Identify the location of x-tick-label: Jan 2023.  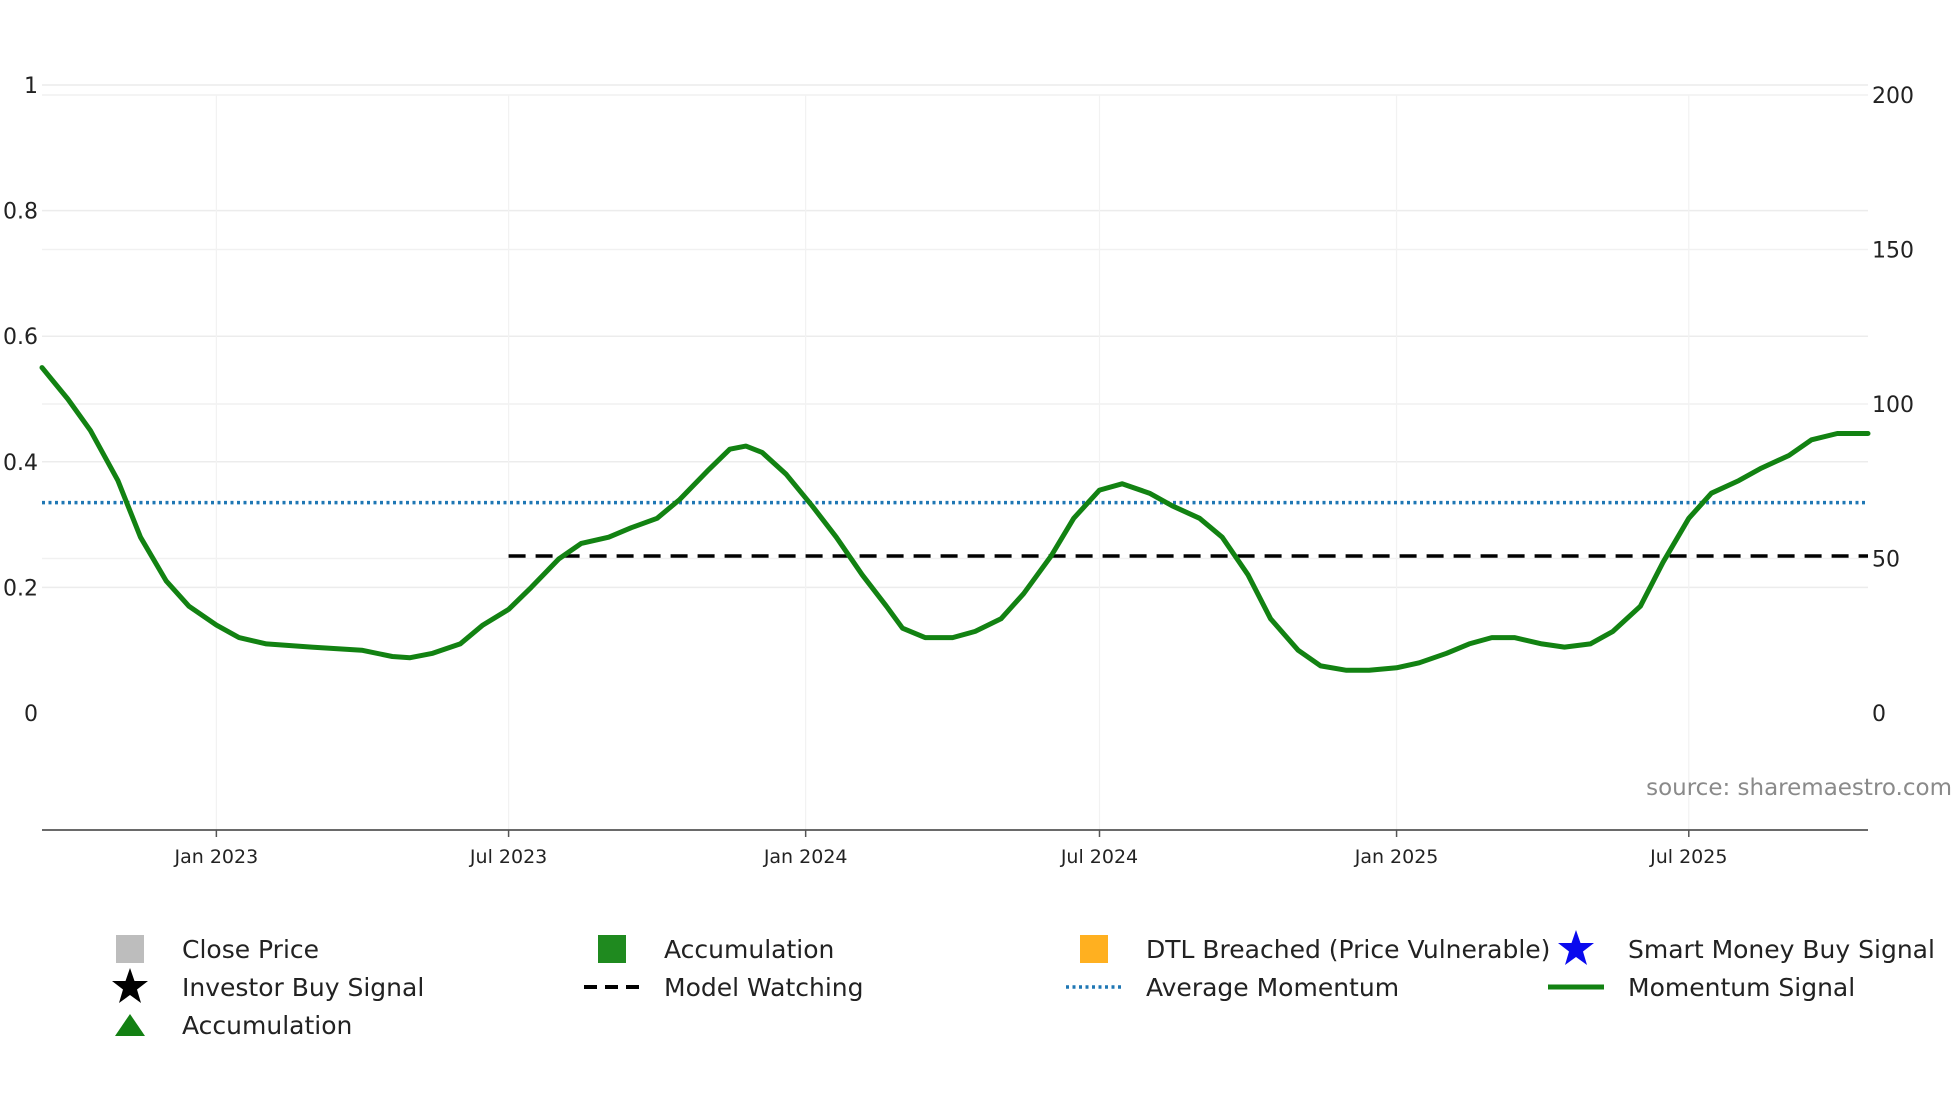
(216, 857).